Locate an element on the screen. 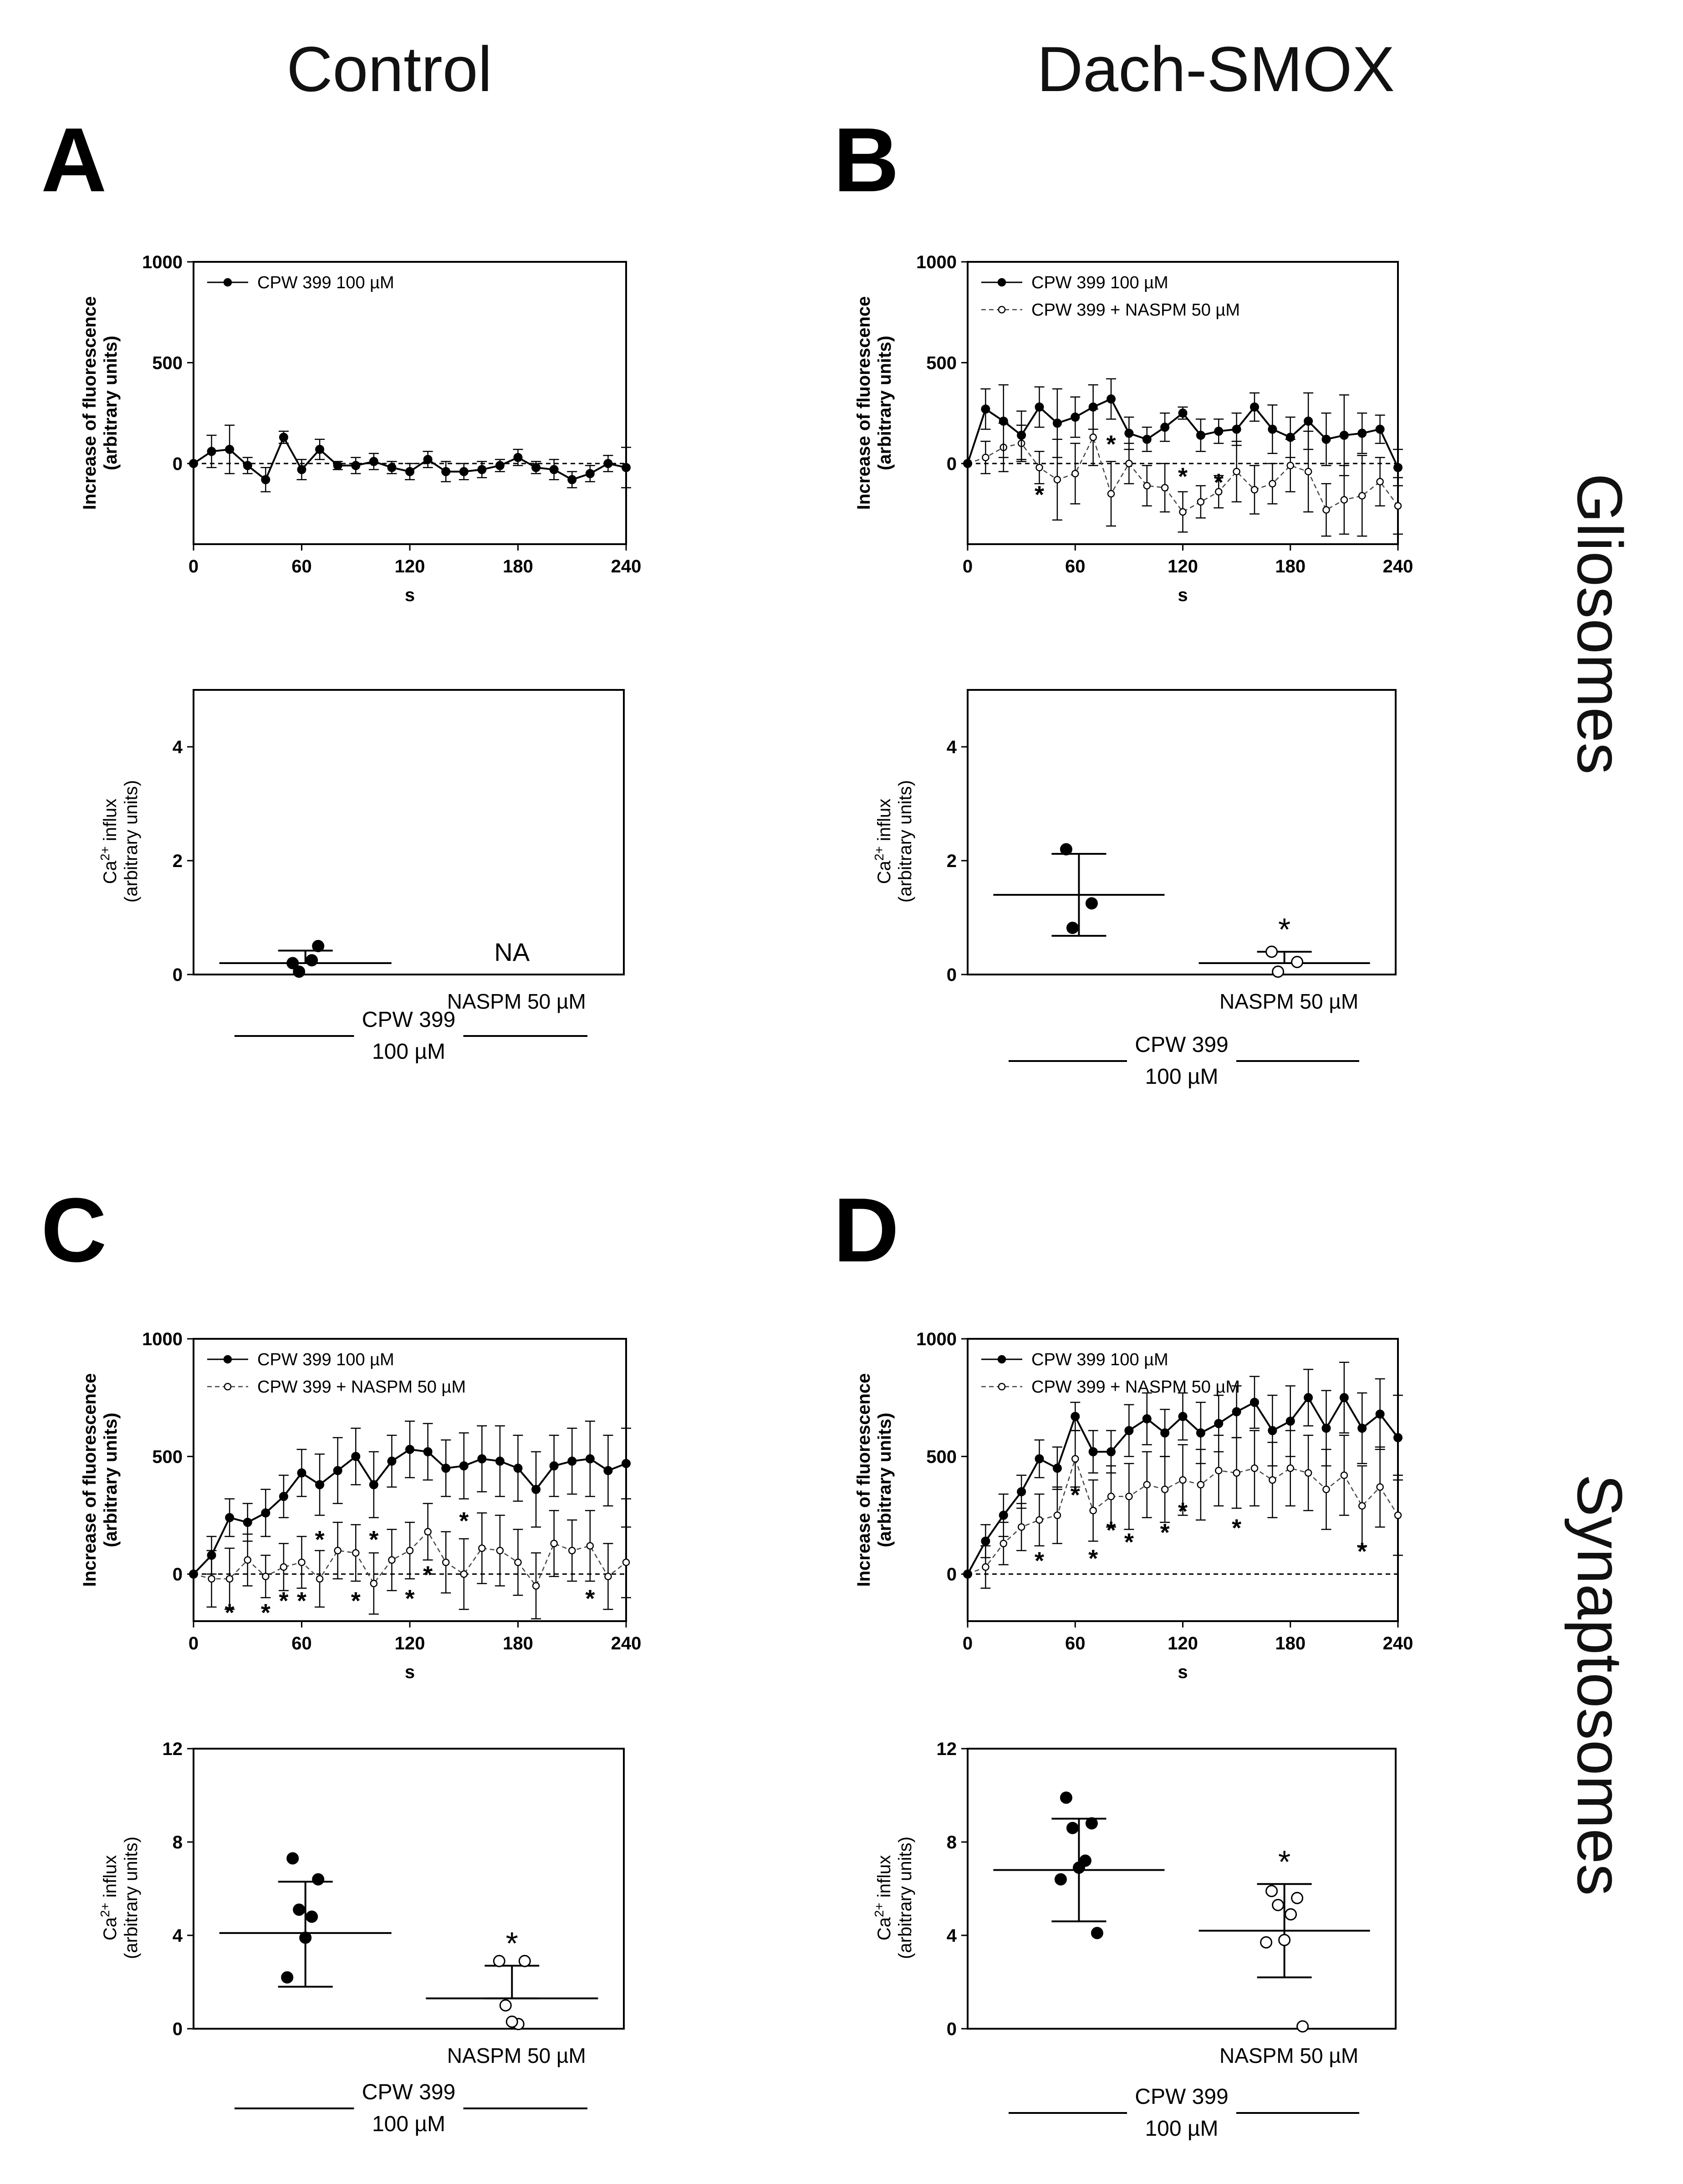 Image resolution: width=1683 pixels, height=2184 pixels. panel-a-dot-group-label-line2: 100 µM is located at coordinates (408, 1052).